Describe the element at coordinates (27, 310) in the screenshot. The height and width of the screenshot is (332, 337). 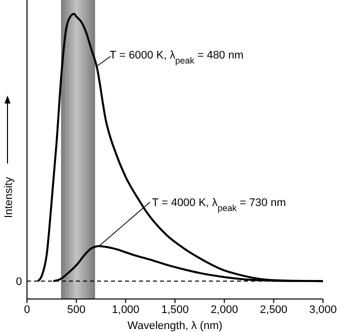
I see `x-tick-label: 0` at that location.